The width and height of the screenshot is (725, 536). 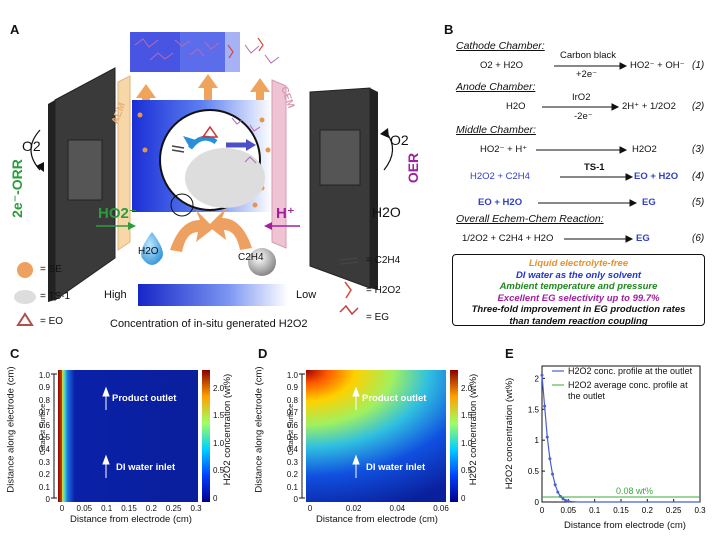 I want to click on panel-e-x-tick-label: 0.3, so click(x=700, y=510).